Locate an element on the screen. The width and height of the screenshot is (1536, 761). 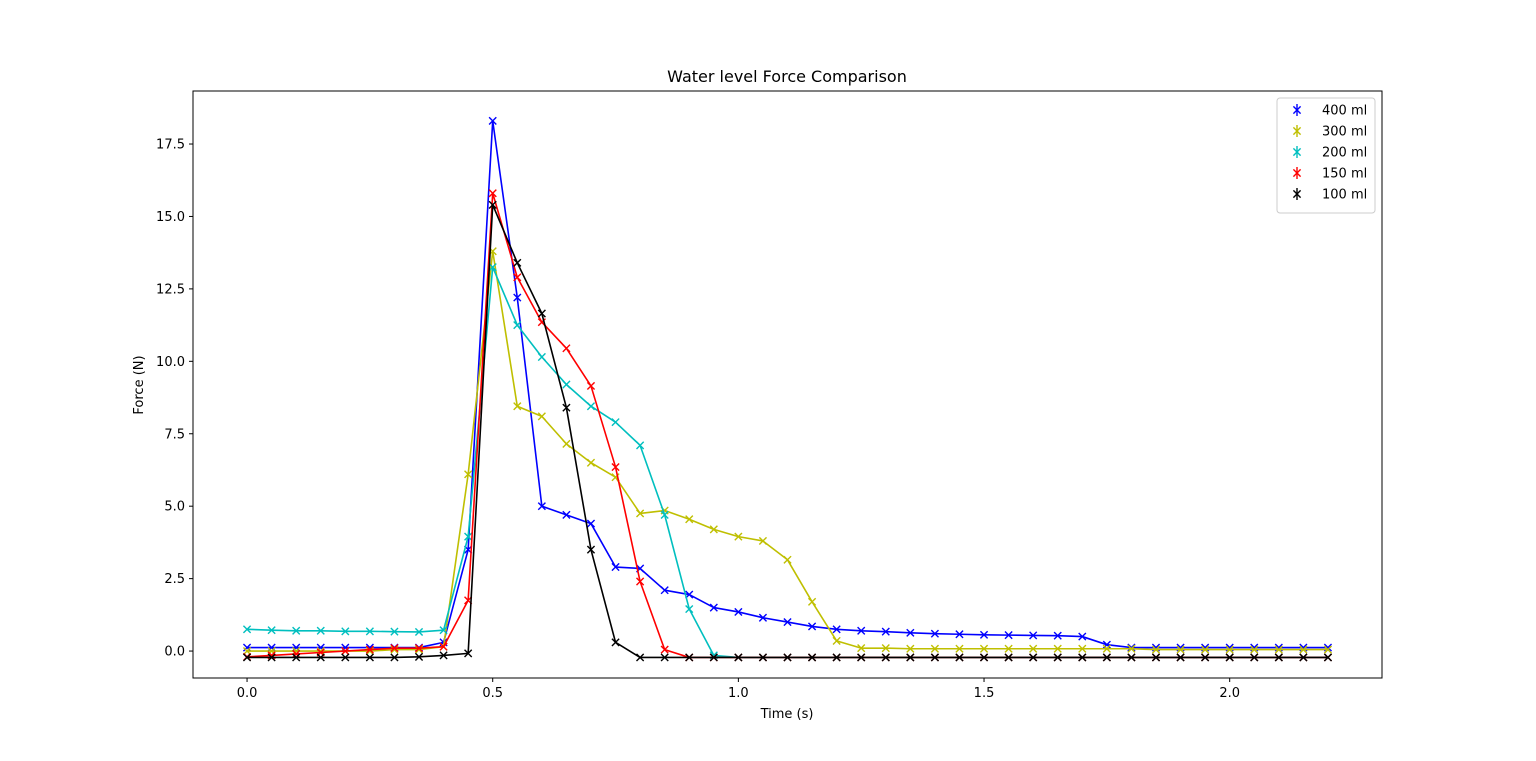
legend-item: 100 ml is located at coordinates (1329, 195).